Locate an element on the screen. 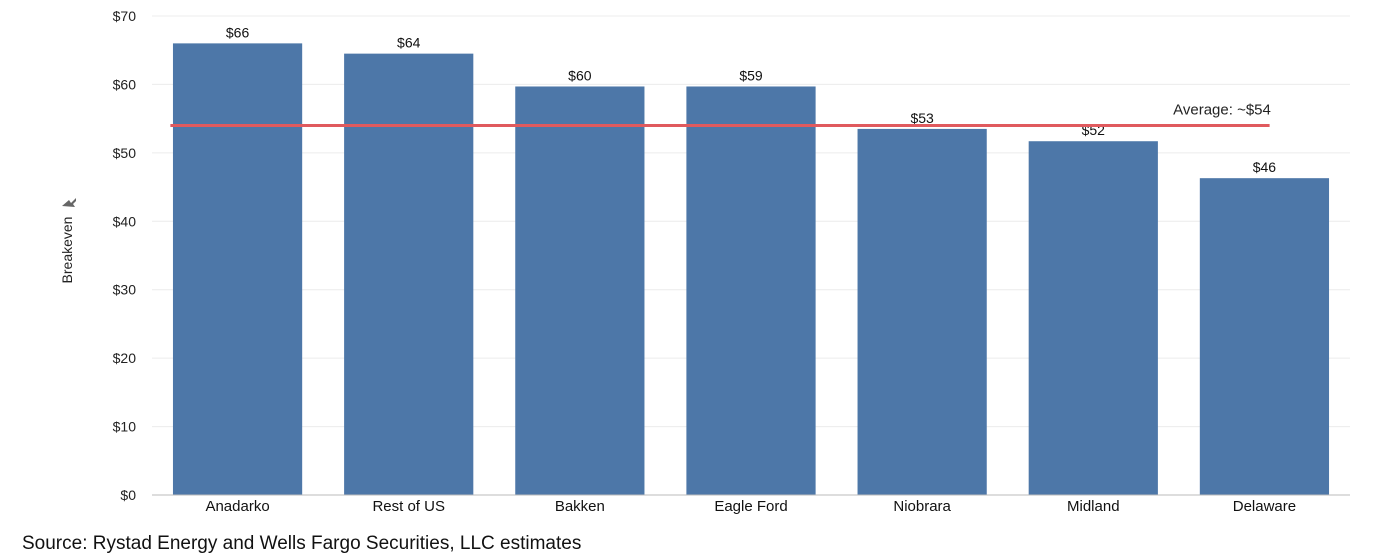 This screenshot has width=1378, height=560. bar-value-label: $59 is located at coordinates (751, 75).